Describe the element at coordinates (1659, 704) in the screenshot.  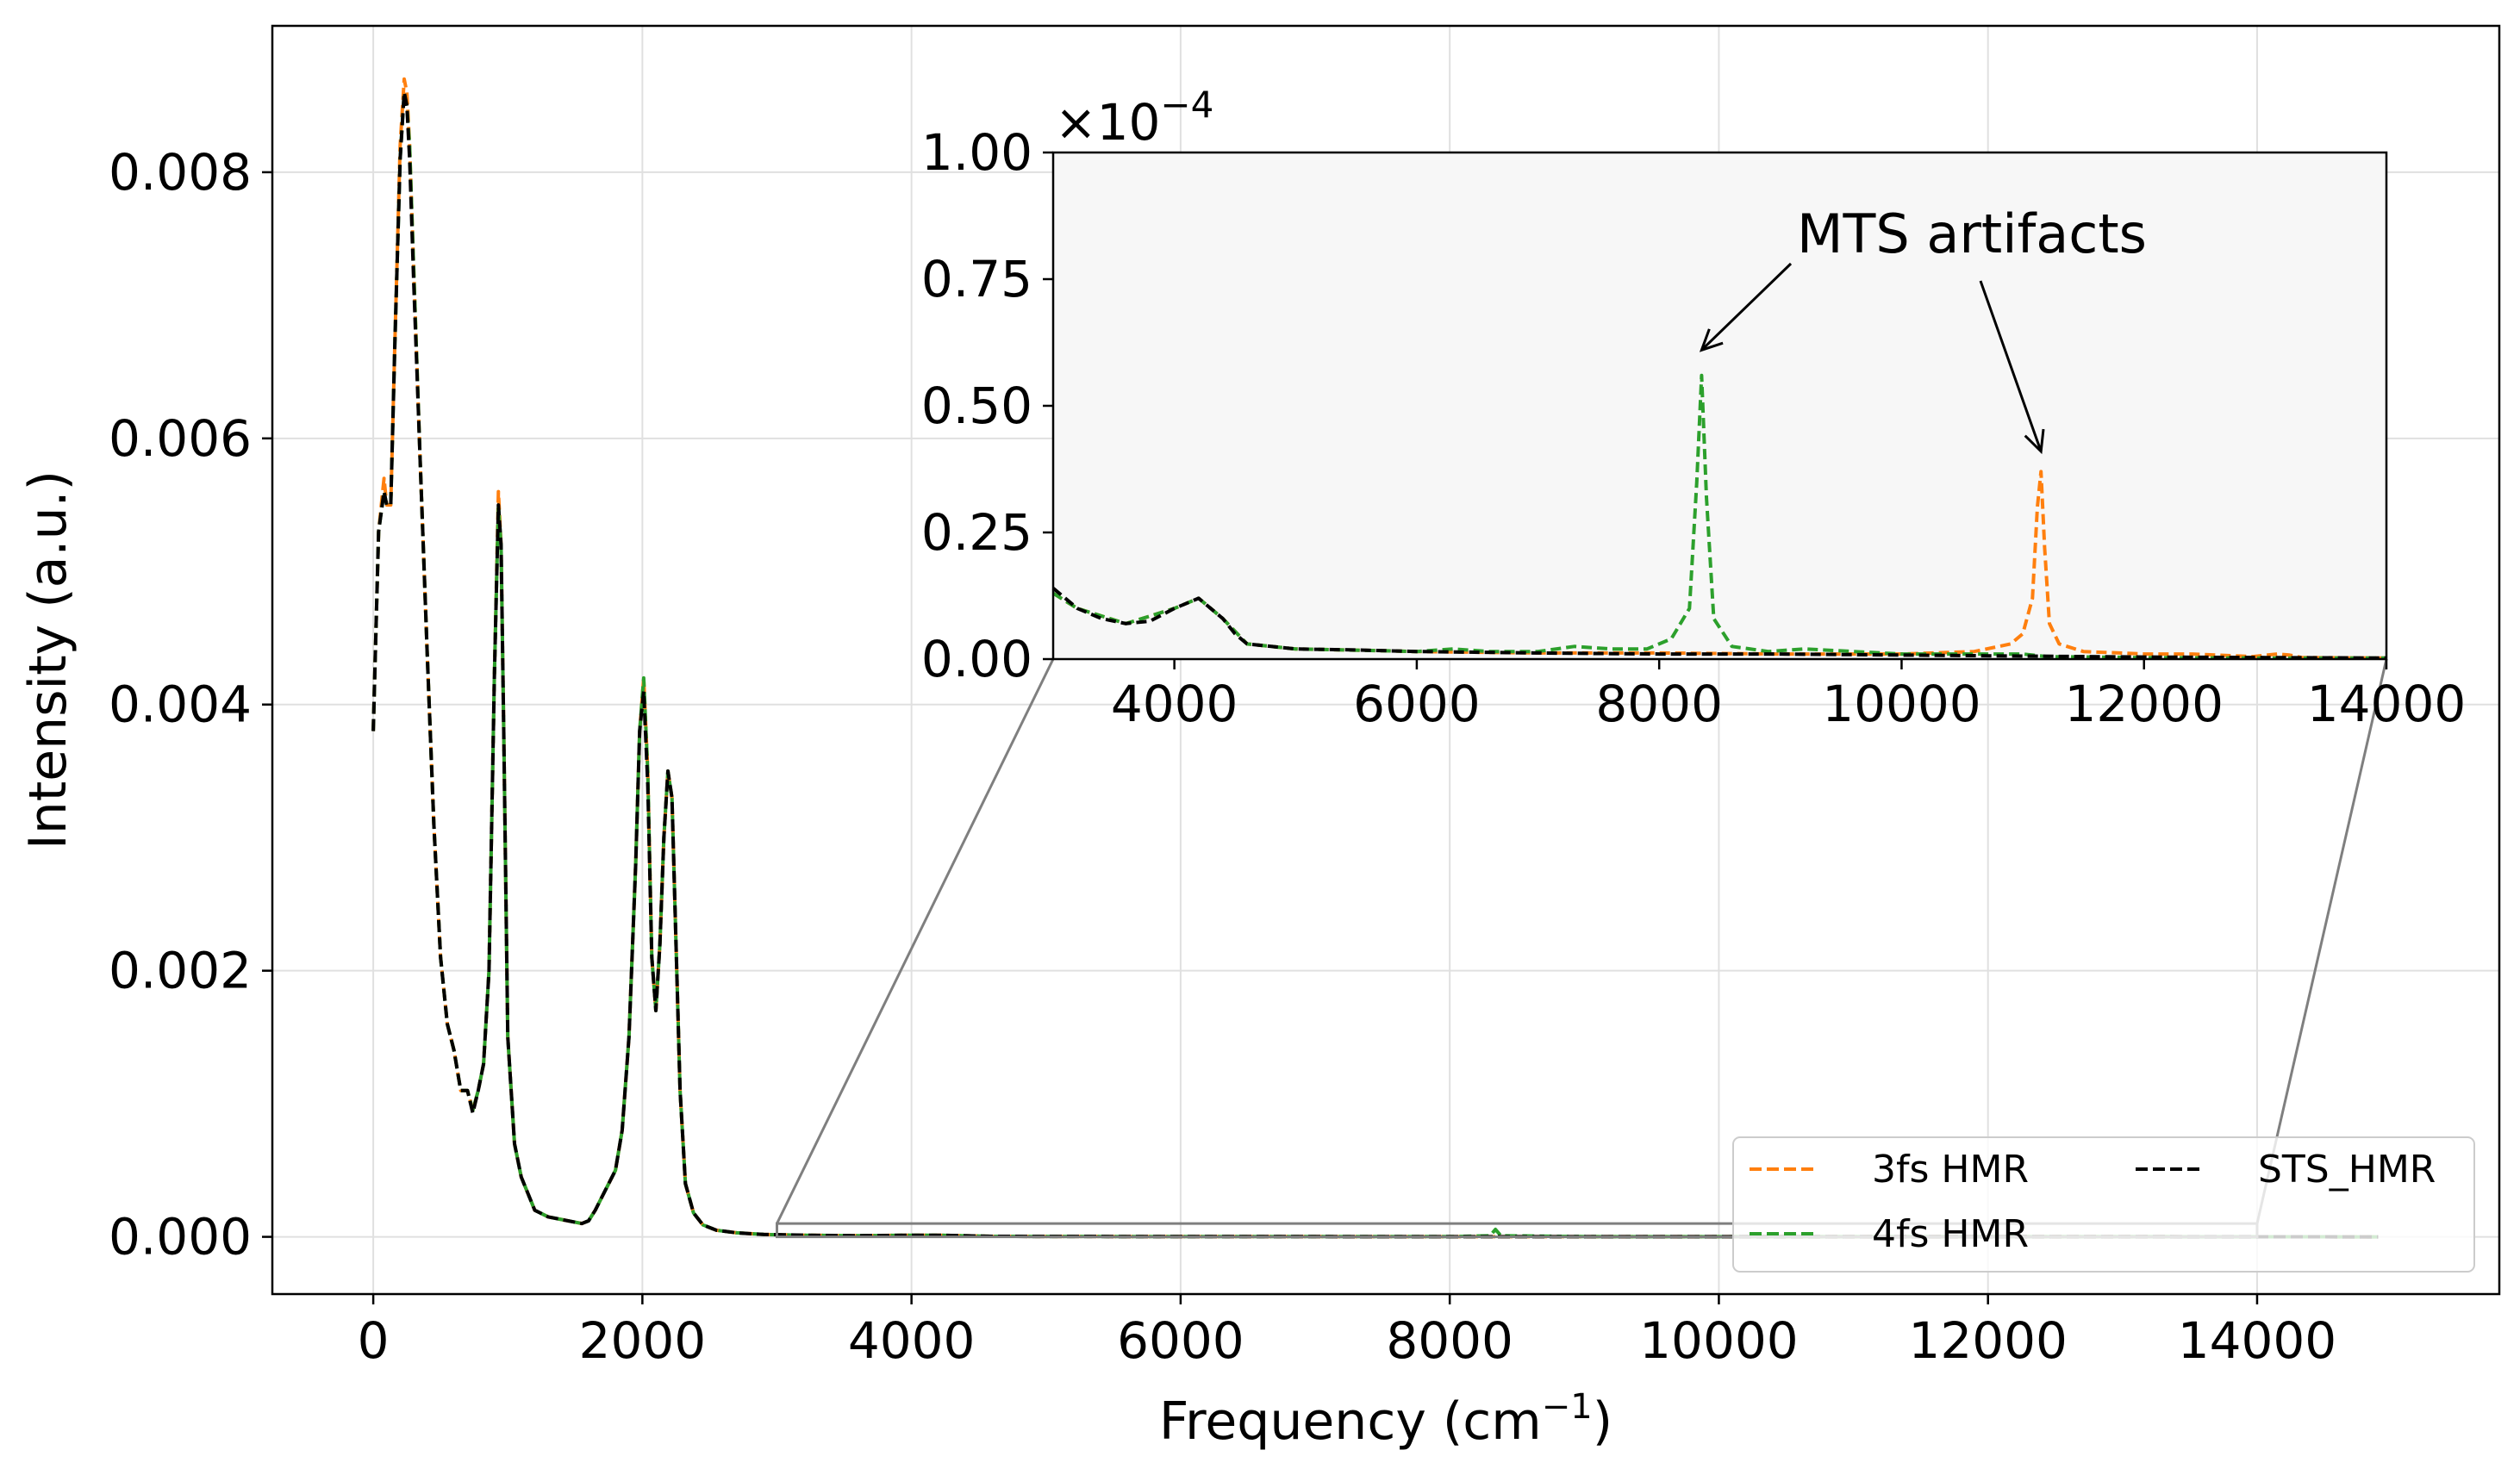
I see `inset-x-tick-label-2: 8000` at that location.